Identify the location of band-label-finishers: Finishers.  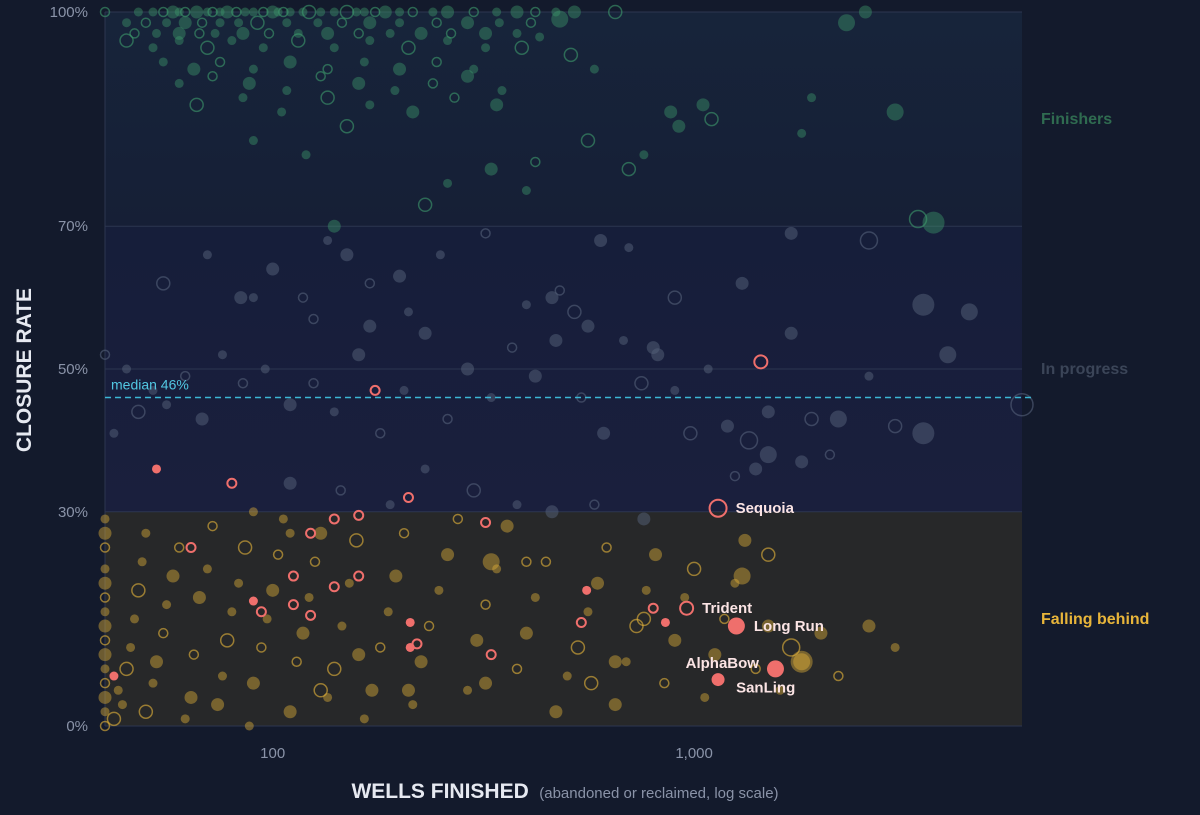
(1076, 119).